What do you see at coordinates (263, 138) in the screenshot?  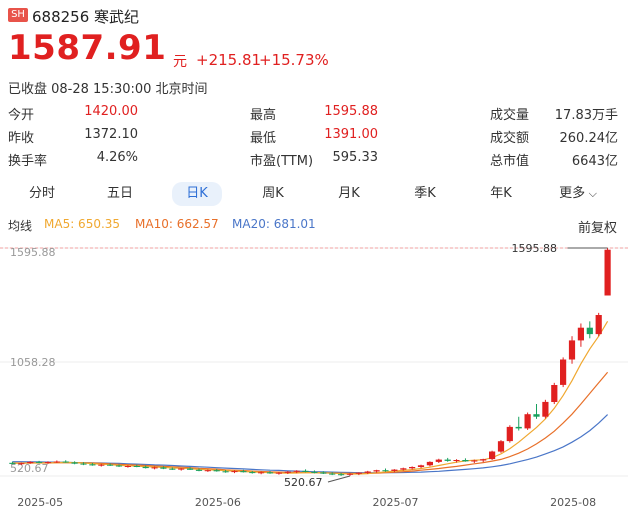 I see `stat-label: 最低` at bounding box center [263, 138].